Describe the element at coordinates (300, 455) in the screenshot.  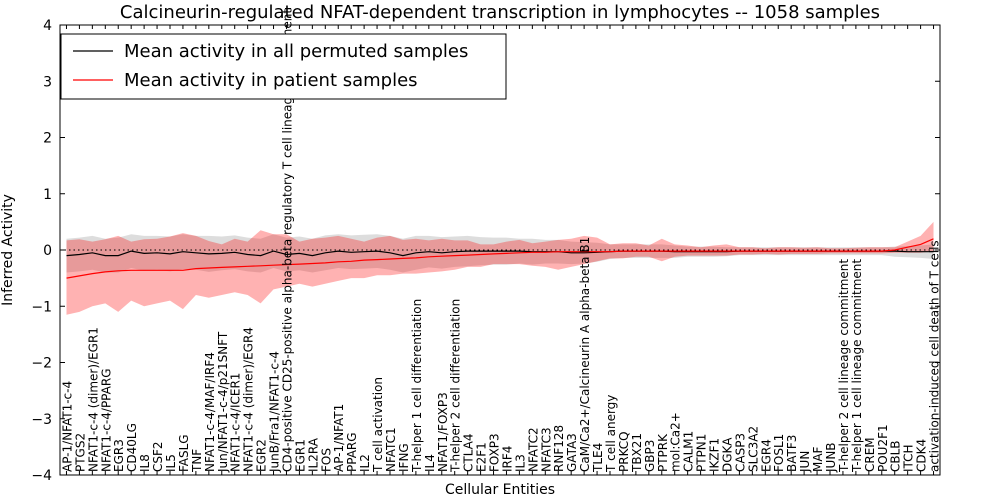
I see `x-tick-label: EGR1` at that location.